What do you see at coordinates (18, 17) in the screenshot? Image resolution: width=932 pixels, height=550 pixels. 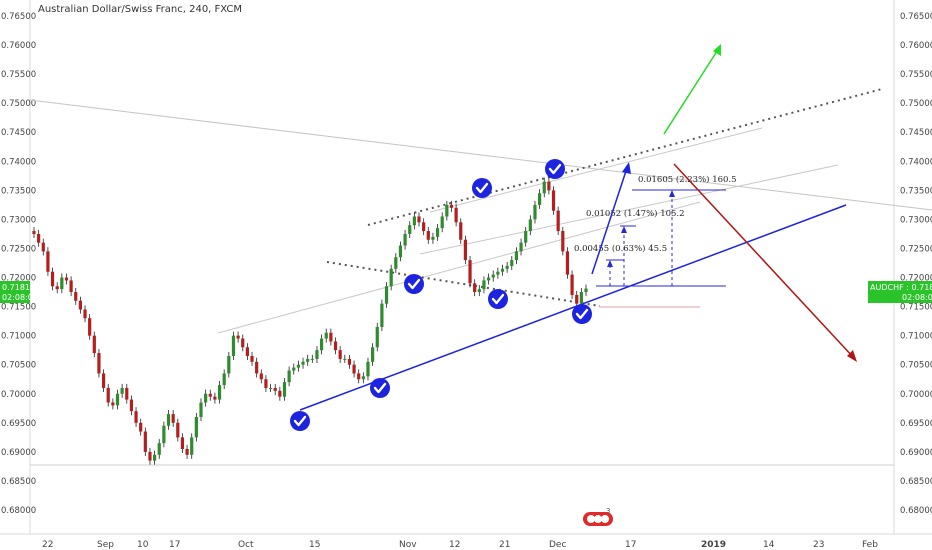 I see `y-tick-left: 0.76500` at bounding box center [18, 17].